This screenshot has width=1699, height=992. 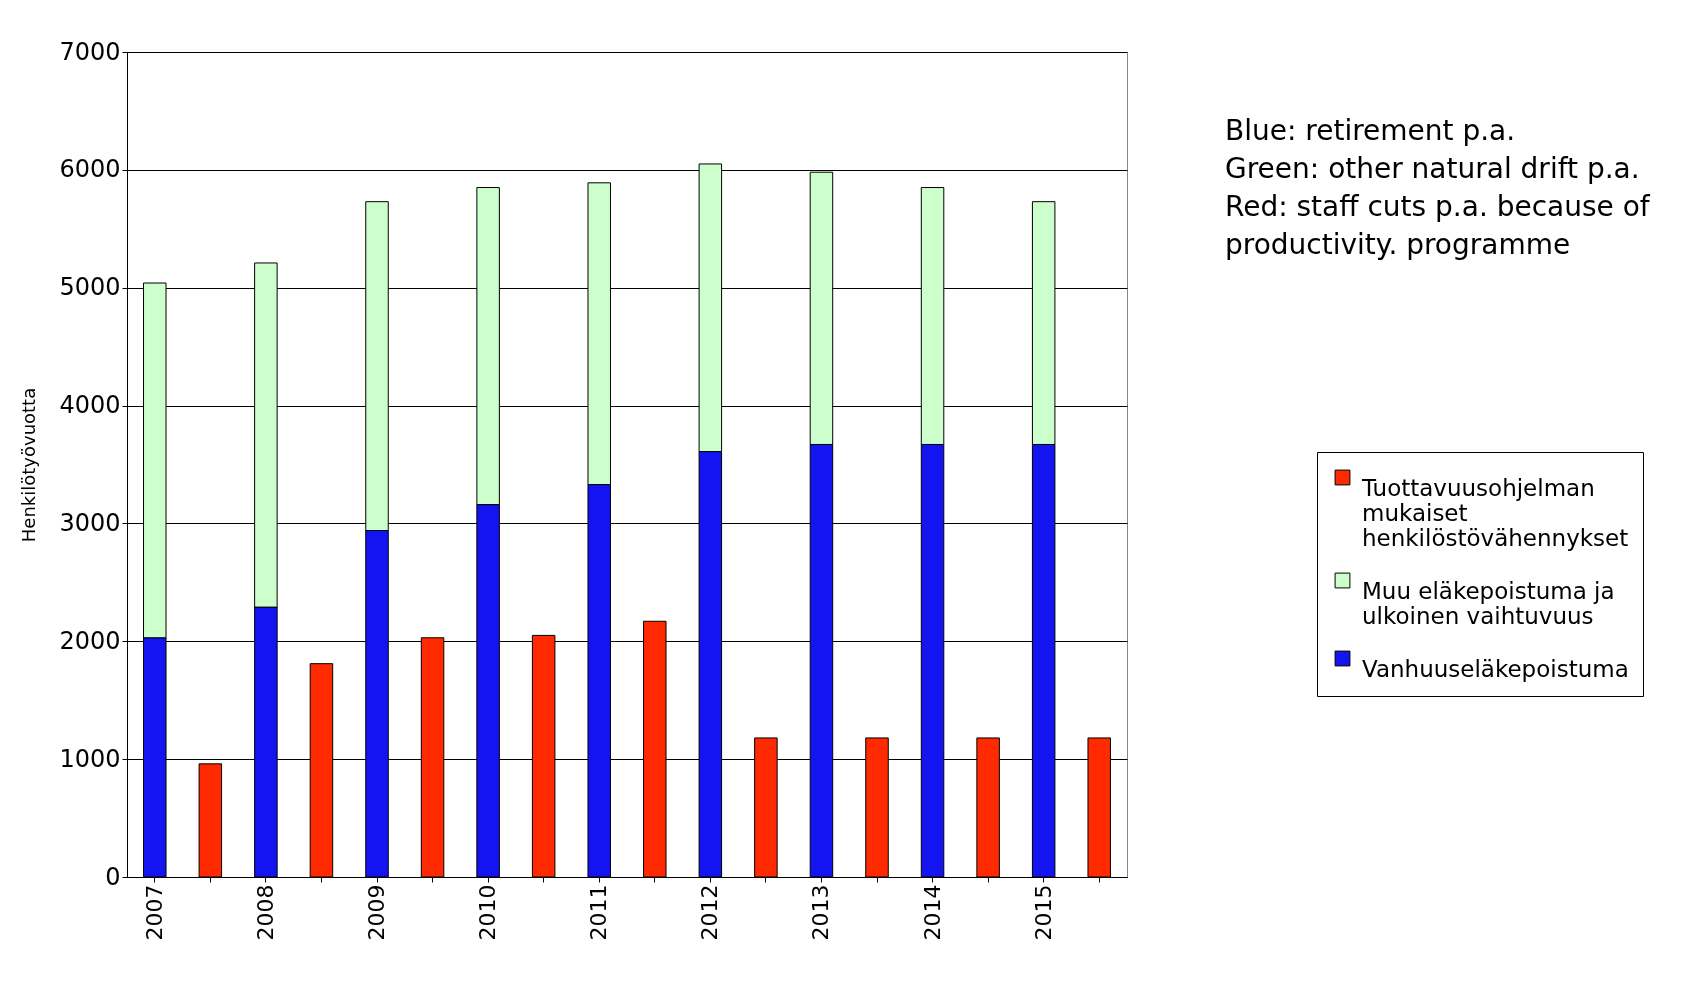 I want to click on x-tick-label: 2011, so click(x=599, y=912).